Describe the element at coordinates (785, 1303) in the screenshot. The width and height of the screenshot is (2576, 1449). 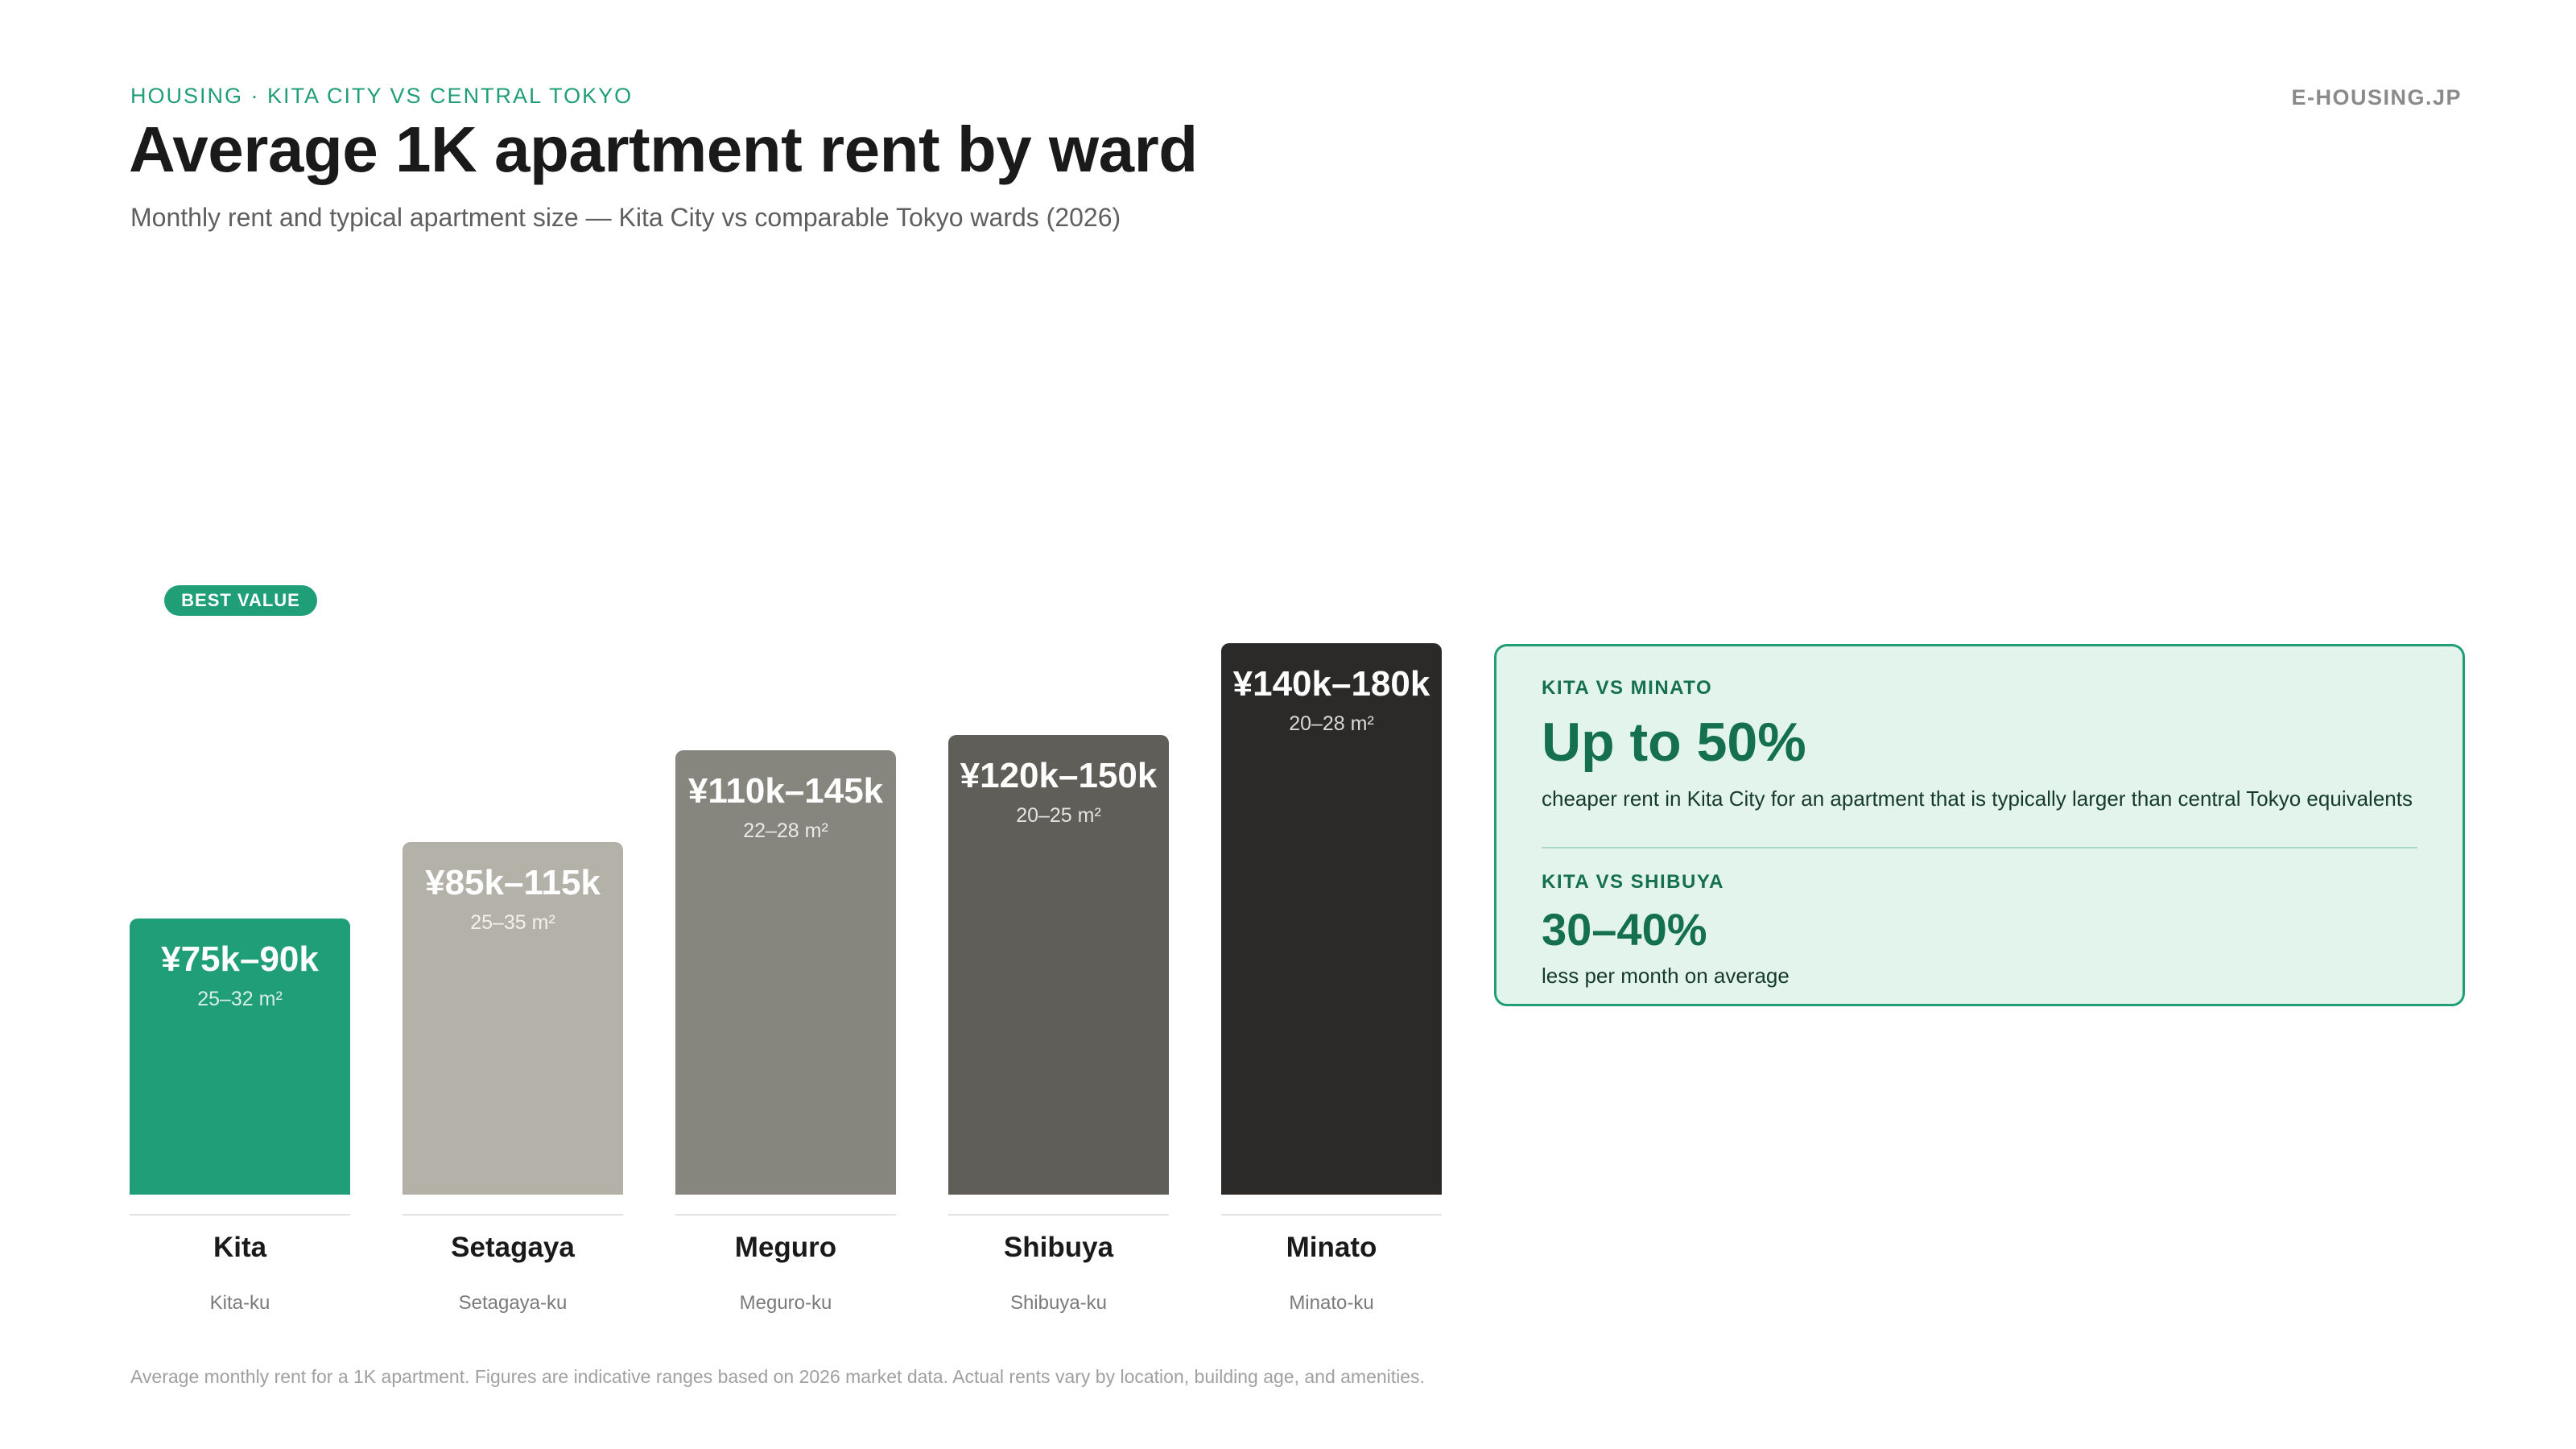
I see `ward-sublabel: Meguro-ku` at that location.